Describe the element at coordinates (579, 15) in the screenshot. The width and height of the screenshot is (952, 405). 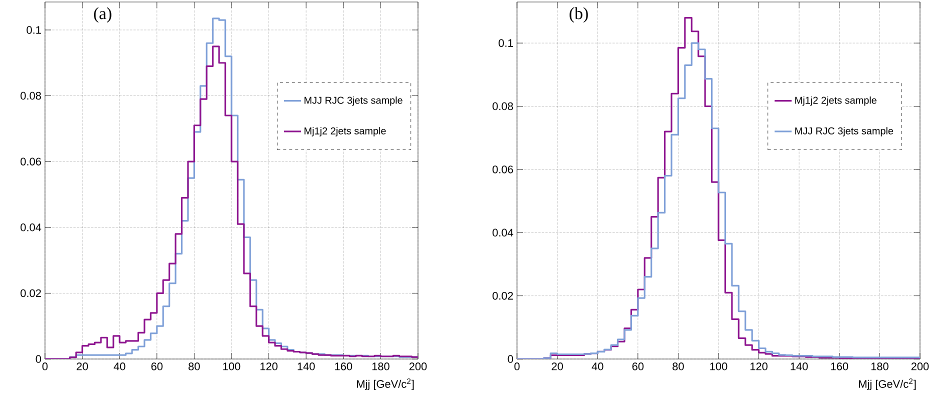
I see `annotation: (b)` at that location.